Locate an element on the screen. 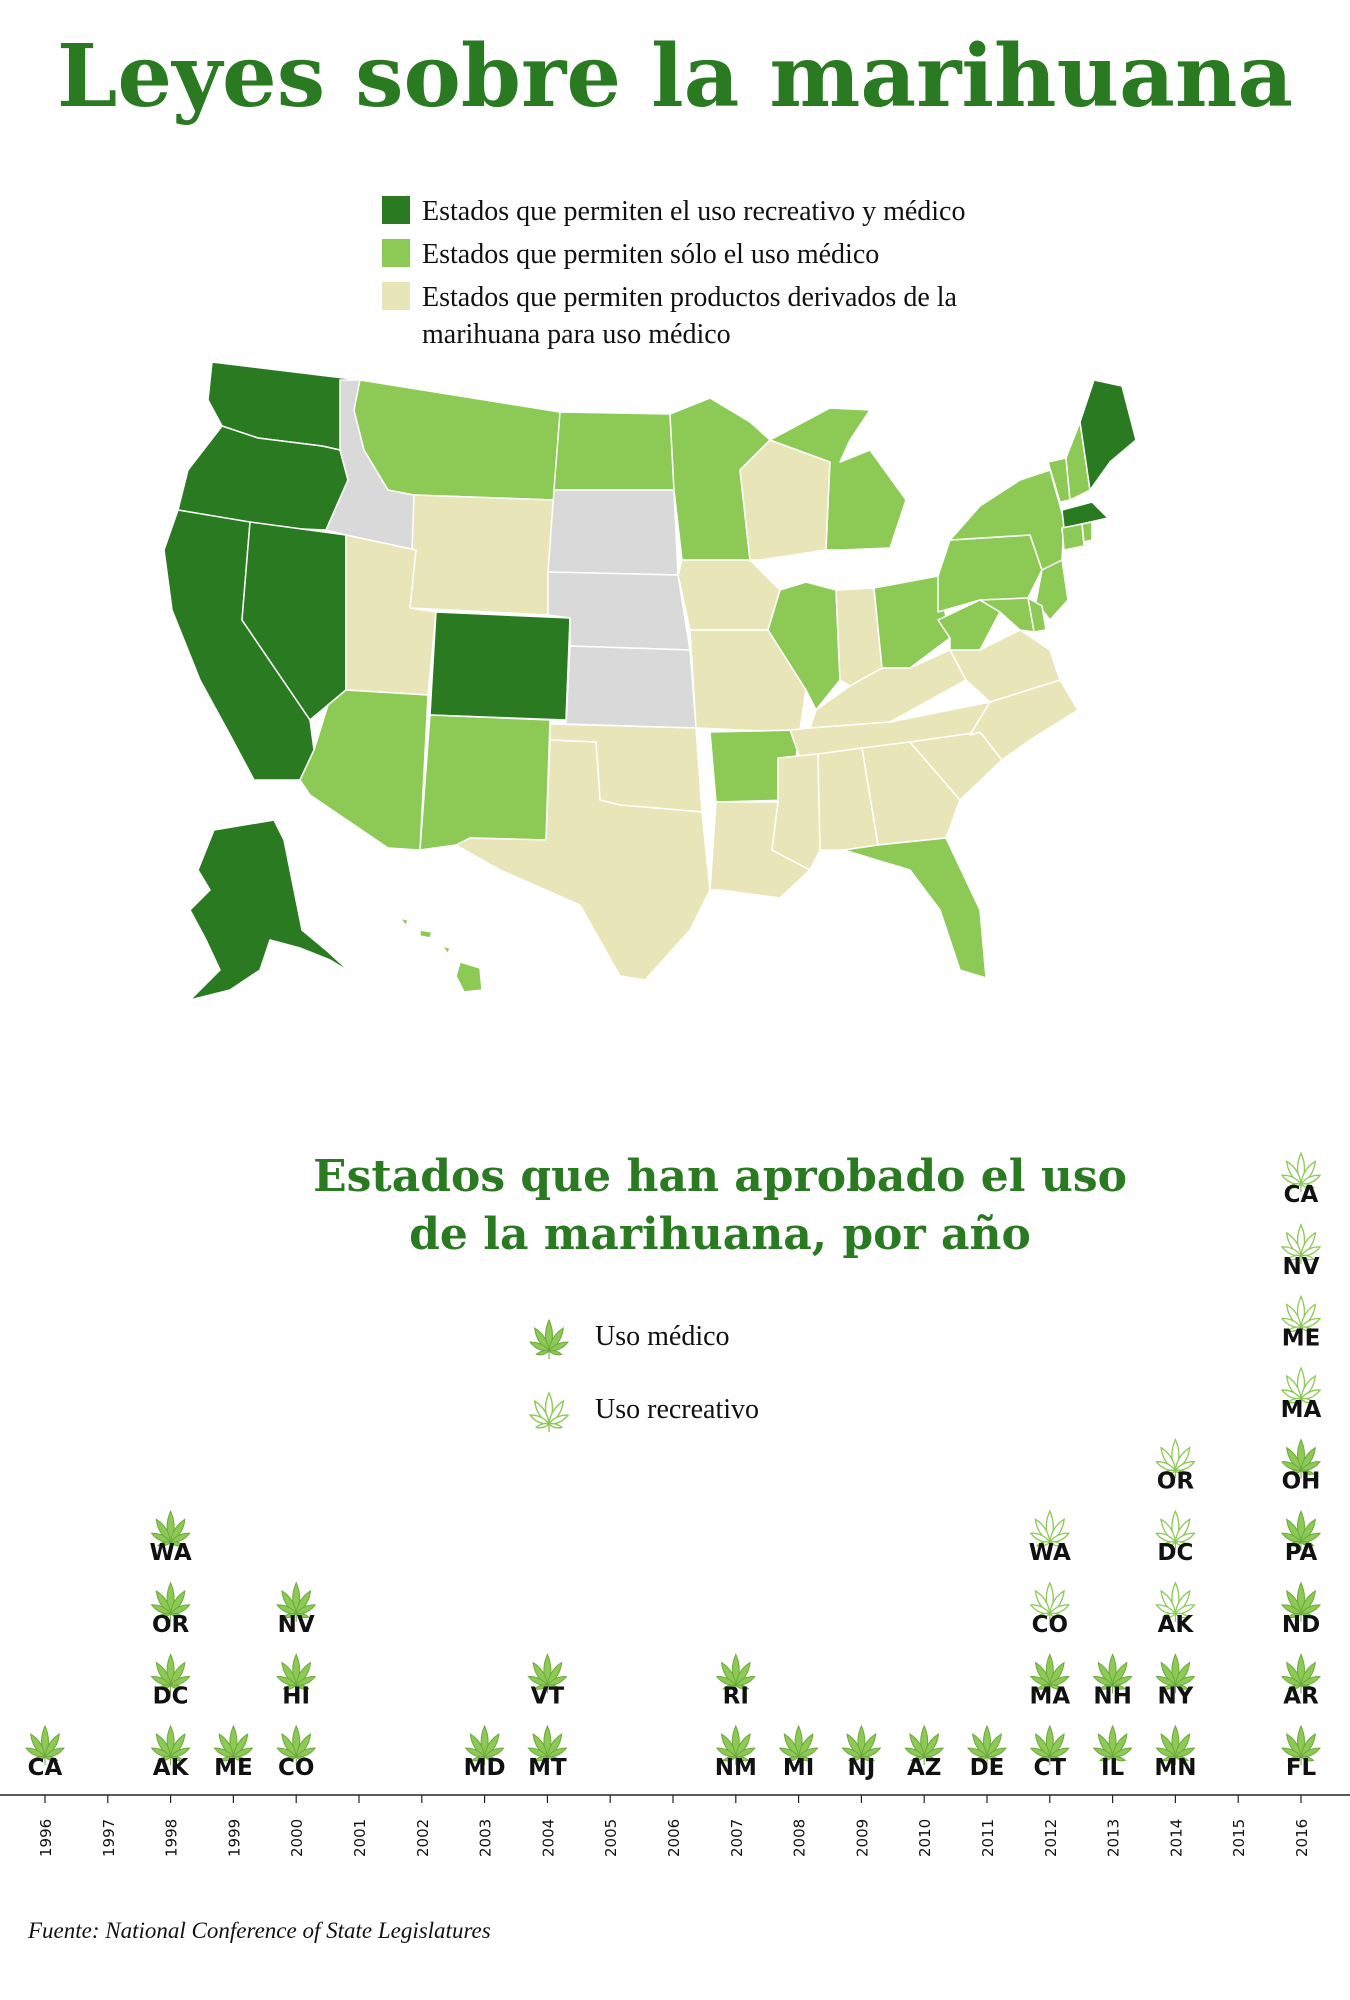 The height and width of the screenshot is (2000, 1350). state-CO is located at coordinates (500, 666).